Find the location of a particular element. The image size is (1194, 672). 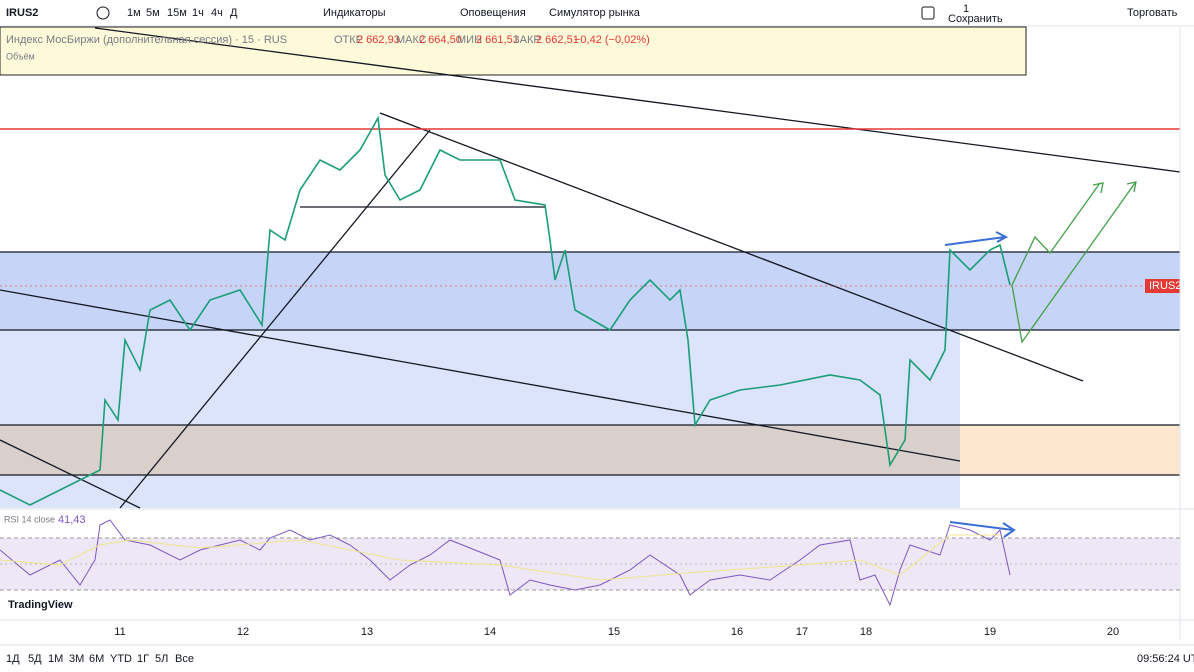

rsi-line is located at coordinates (505, 563).